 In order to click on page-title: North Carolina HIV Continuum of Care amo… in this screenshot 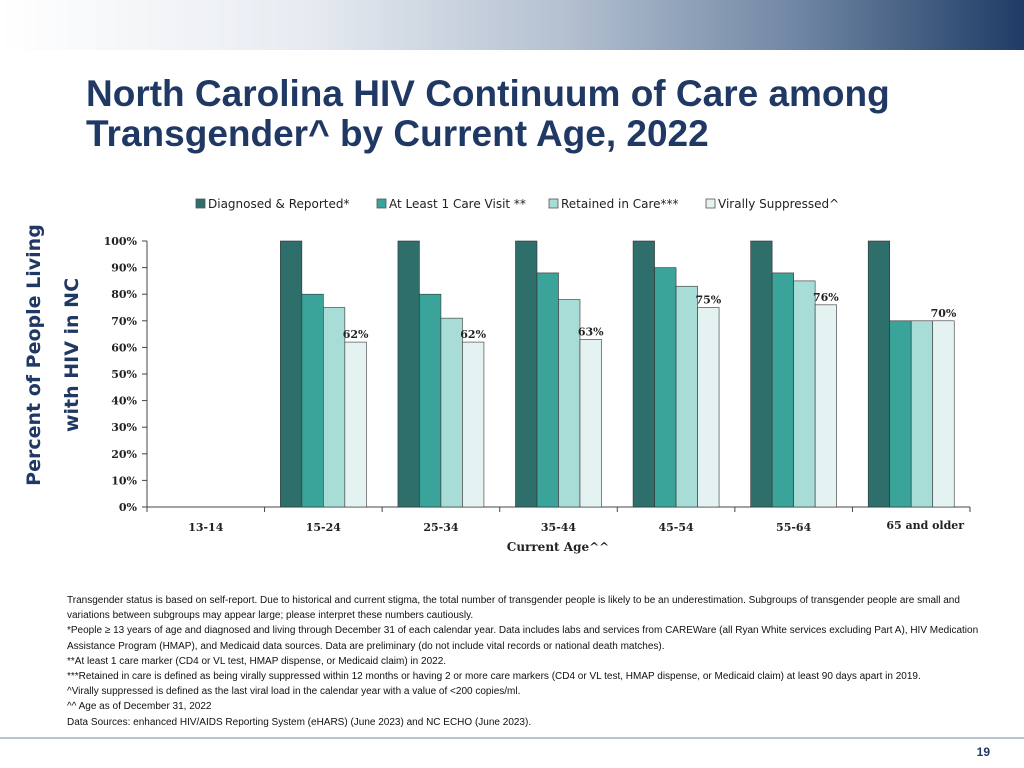, I will do `click(536, 114)`.